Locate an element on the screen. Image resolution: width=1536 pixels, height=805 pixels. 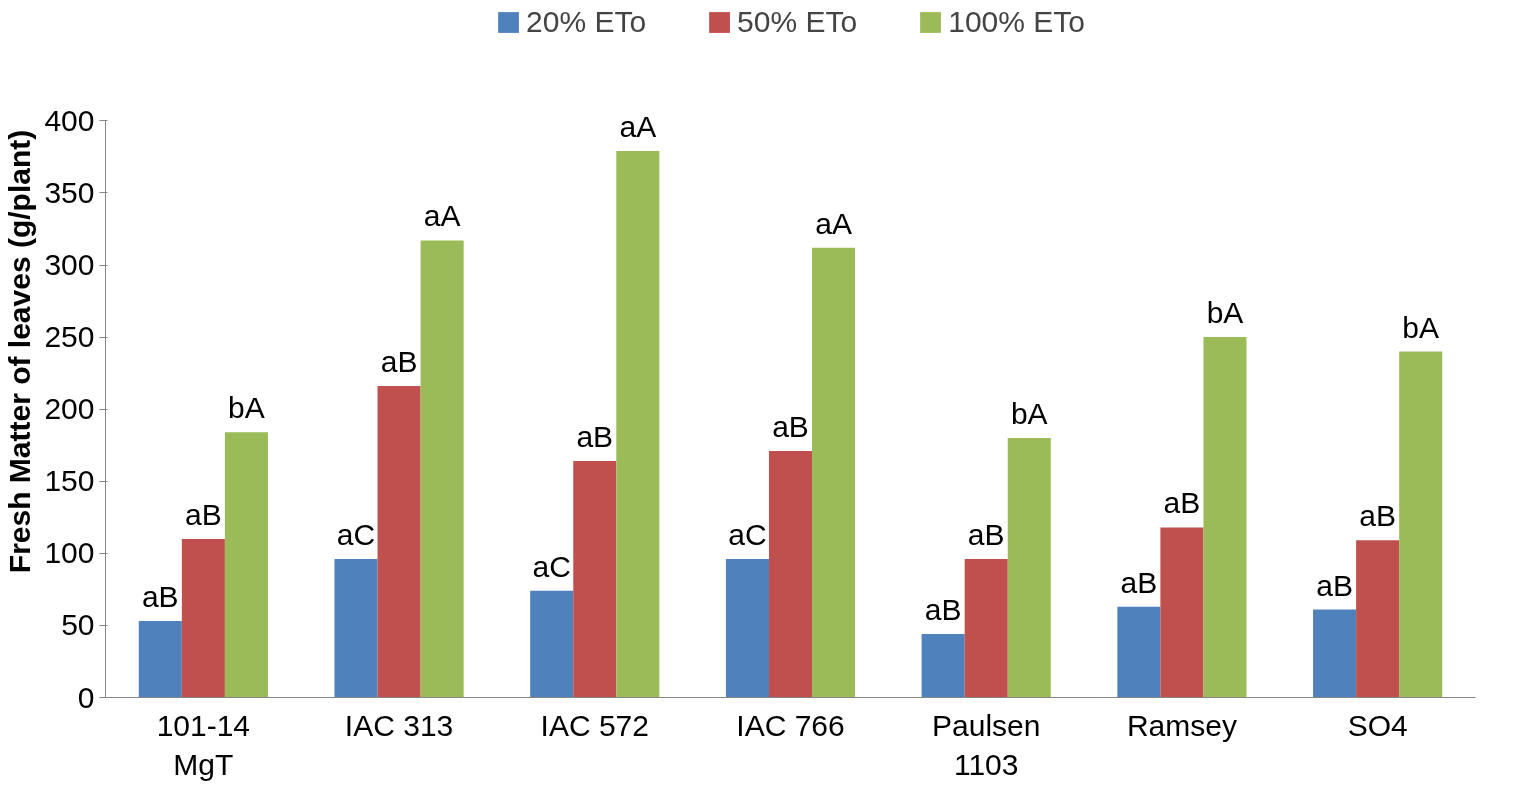
y-tick-label: 150 is located at coordinates (69, 481).